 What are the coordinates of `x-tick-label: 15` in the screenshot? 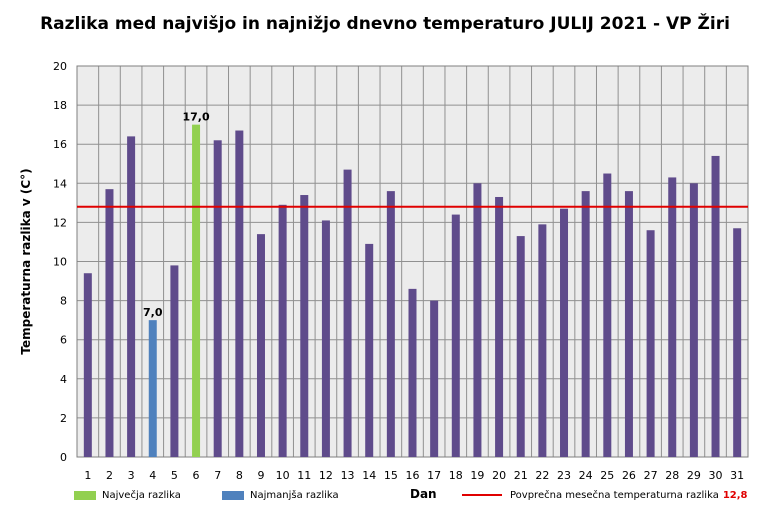 It's located at (391, 475).